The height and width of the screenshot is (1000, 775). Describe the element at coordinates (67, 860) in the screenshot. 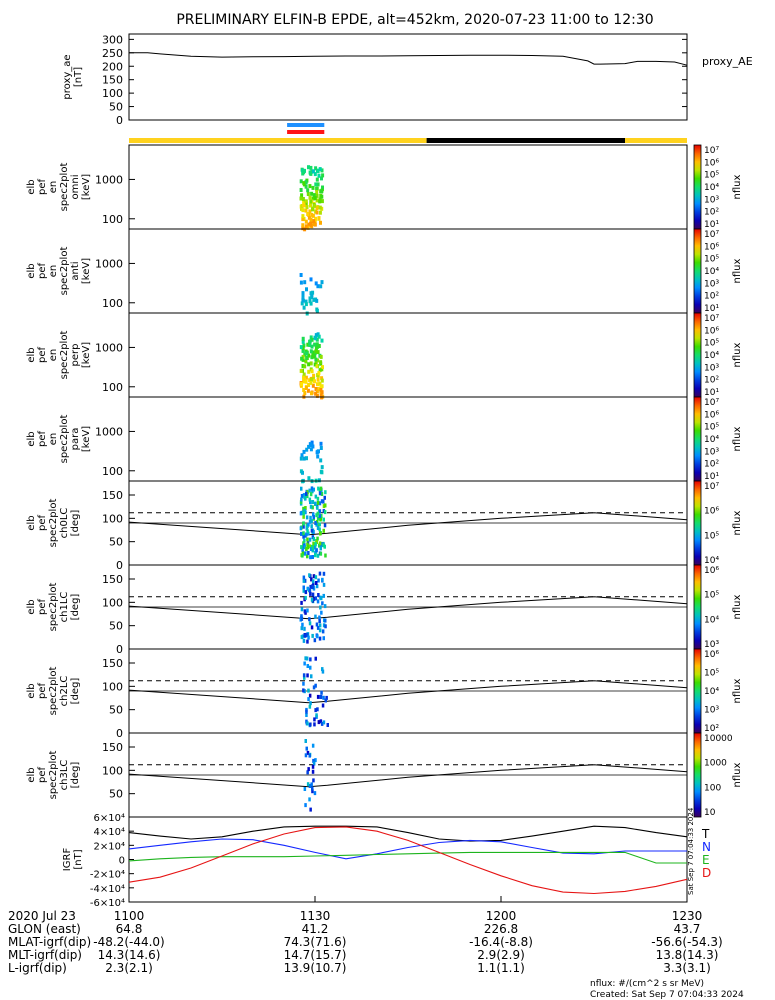

I see `y-axis-label: IGRF` at that location.